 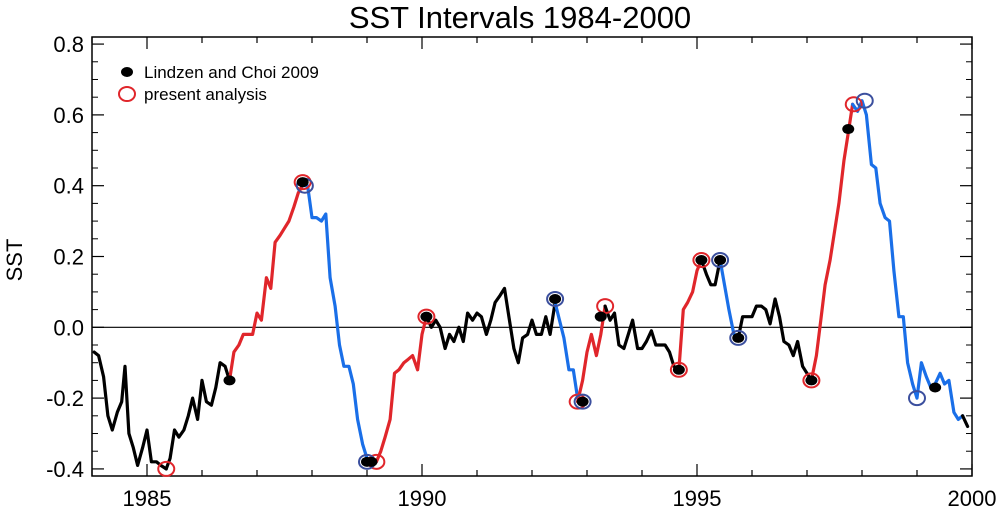 I want to click on legend-open-circle-icon, so click(x=127, y=94).